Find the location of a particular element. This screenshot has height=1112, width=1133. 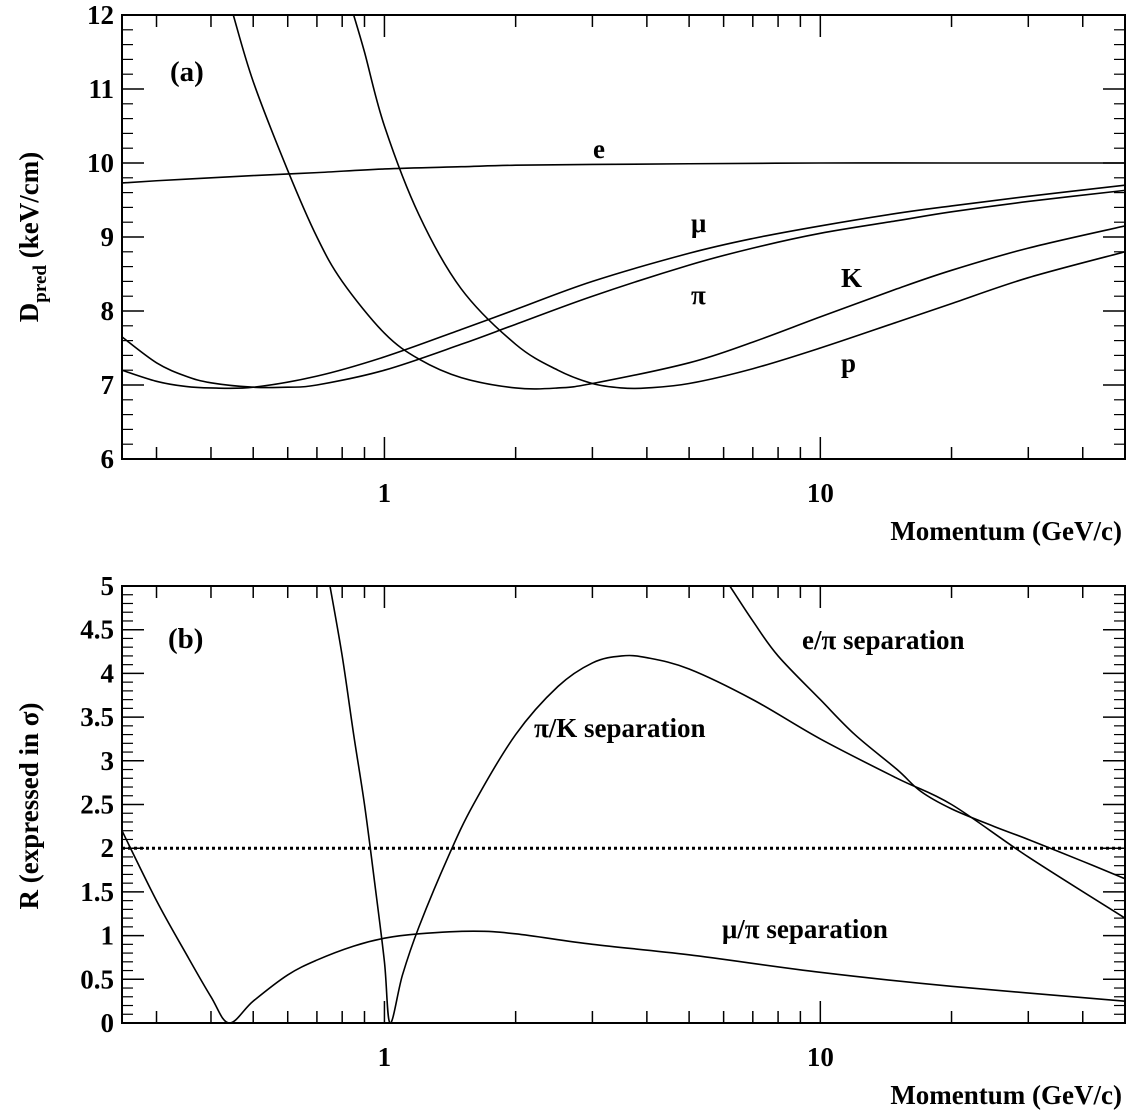

label-p: p is located at coordinates (848, 363).